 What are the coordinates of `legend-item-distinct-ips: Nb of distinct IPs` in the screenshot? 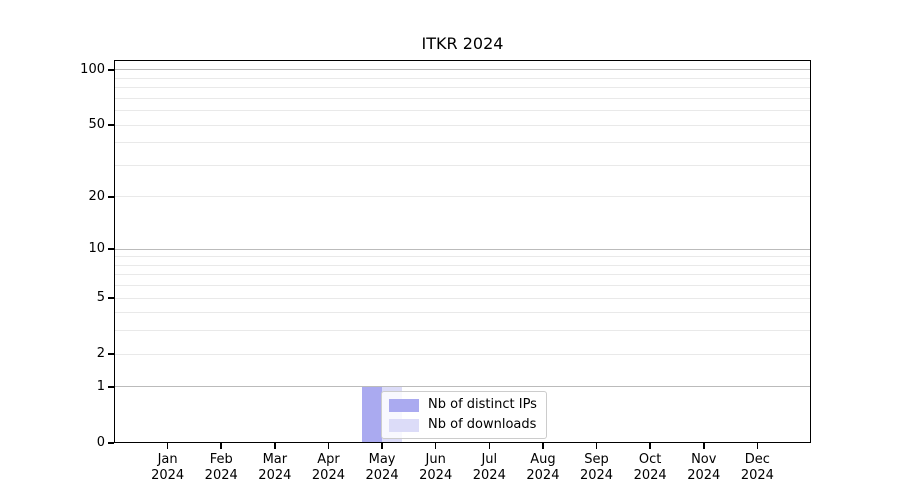 It's located at (463, 405).